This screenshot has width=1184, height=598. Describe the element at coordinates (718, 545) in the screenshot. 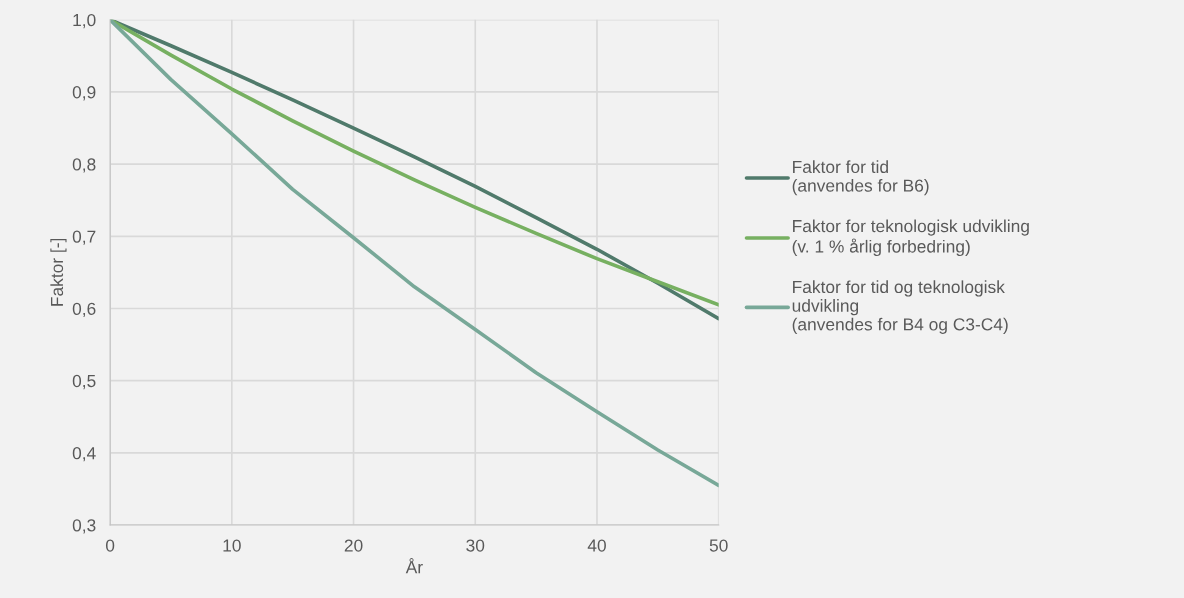

I see `x-tick-label: 50` at that location.